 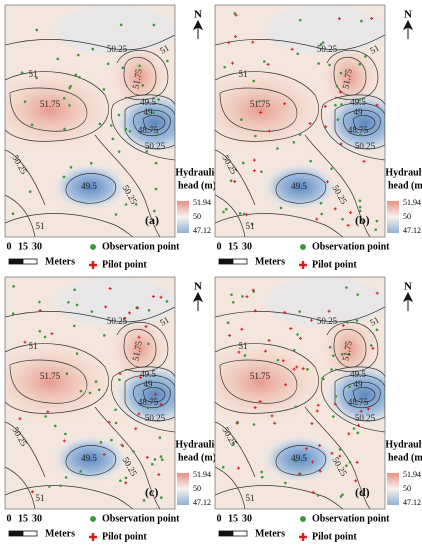 I want to click on pilot-point-icon, so click(x=303, y=537).